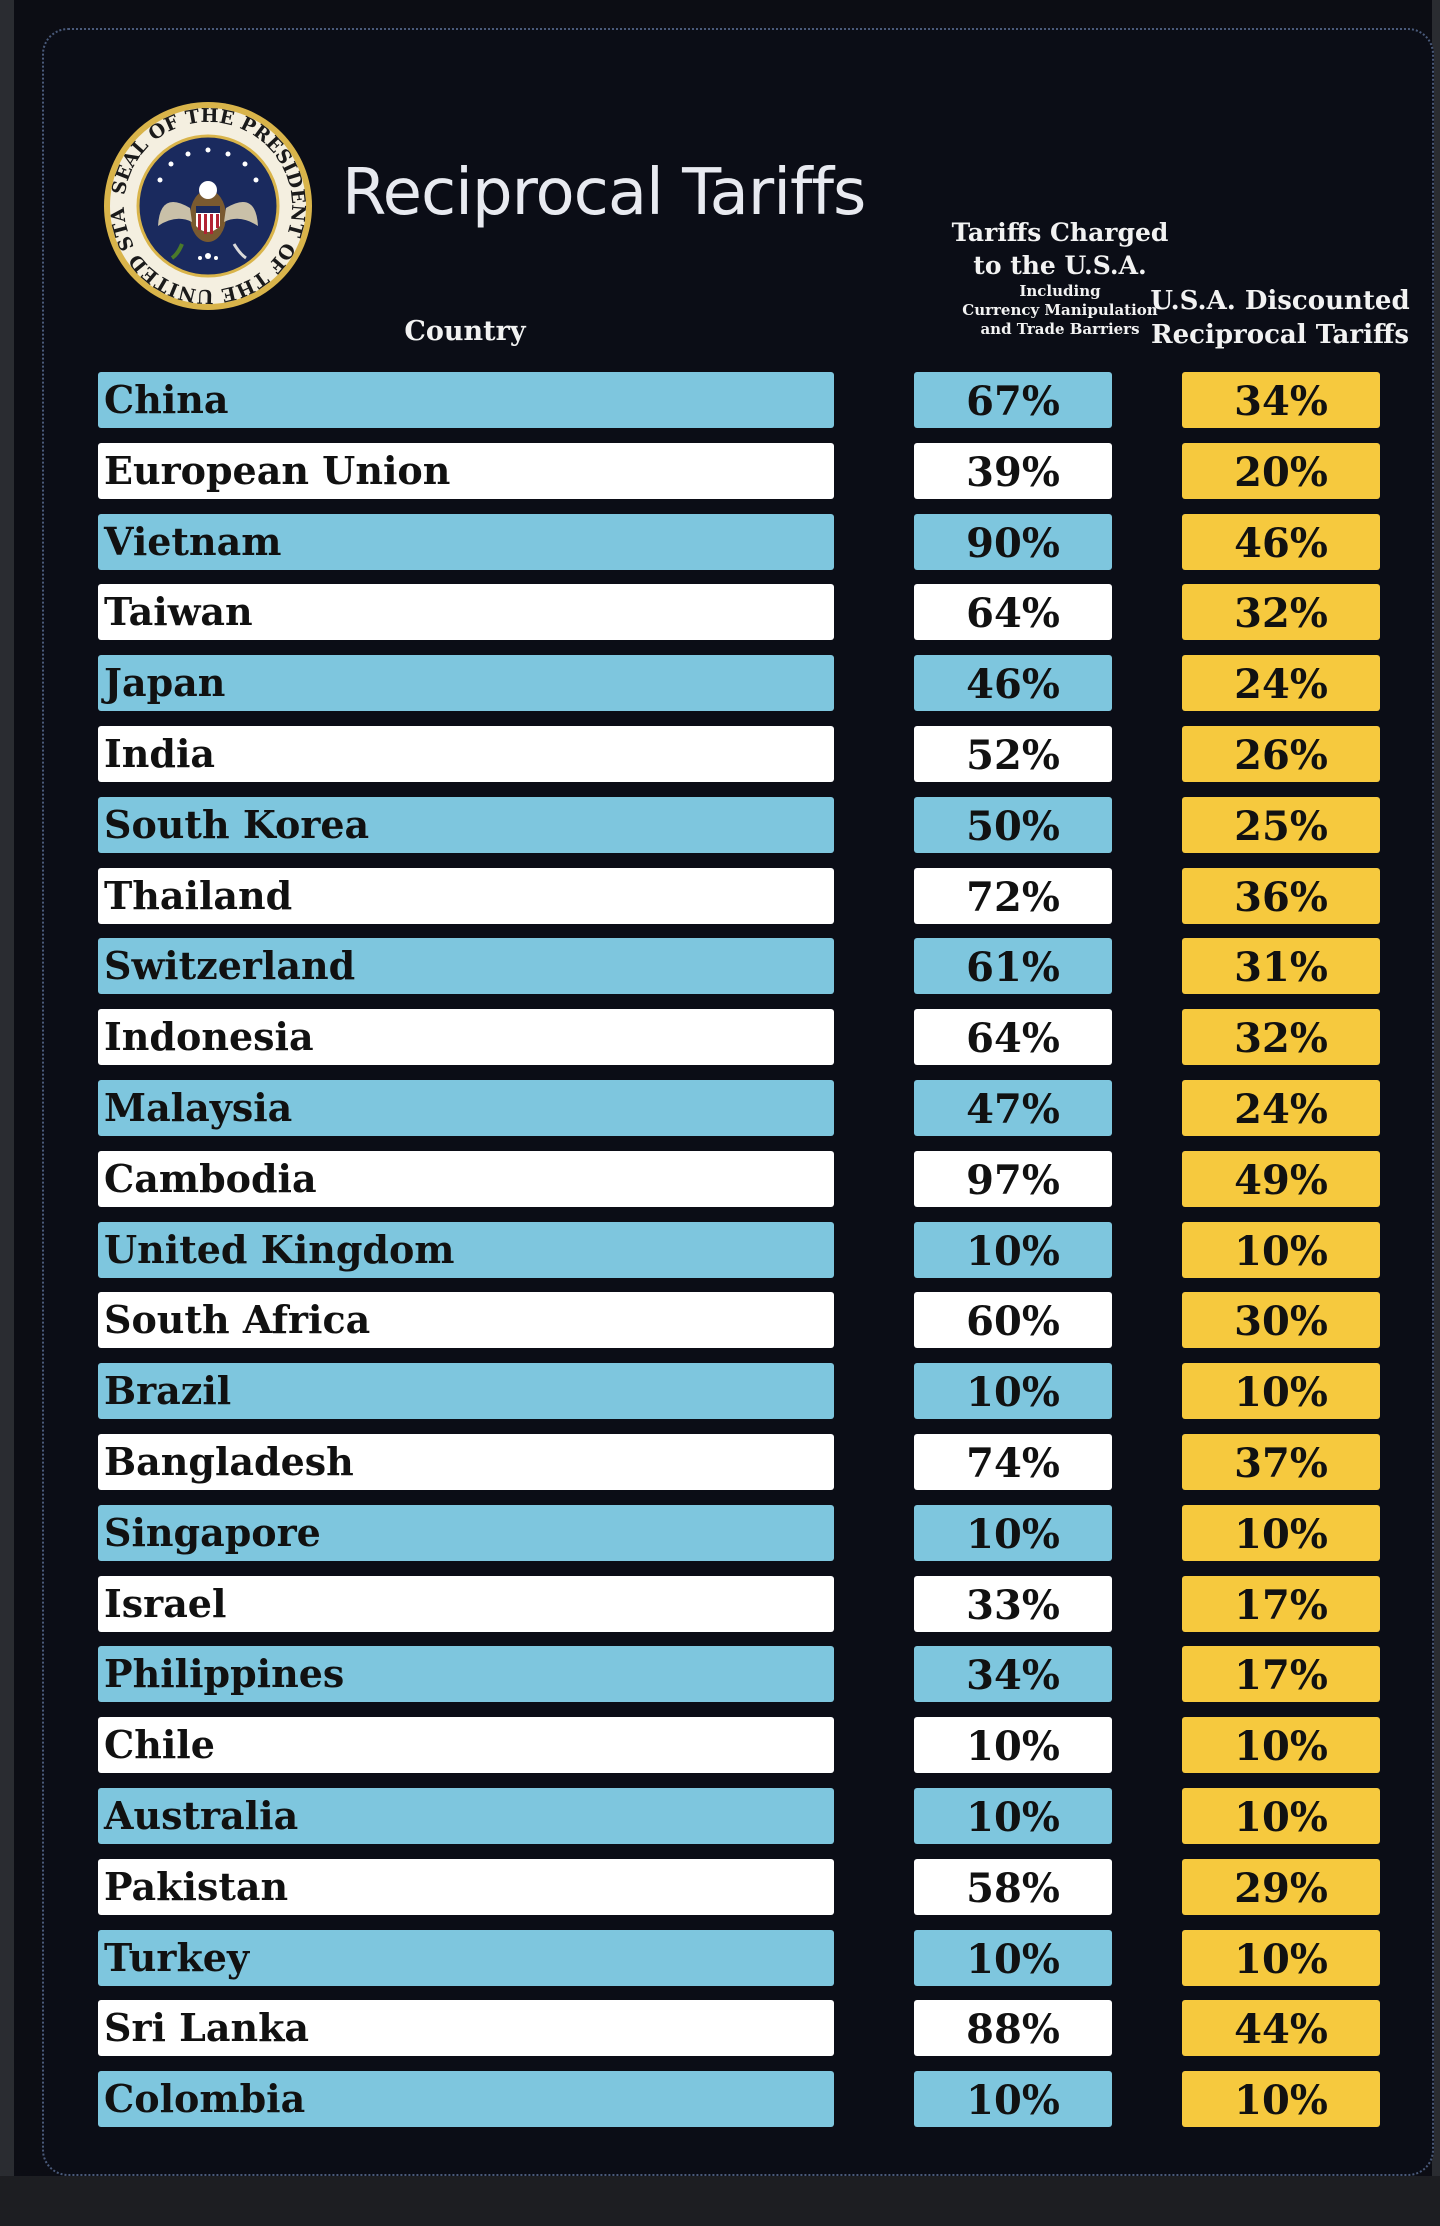 The height and width of the screenshot is (2226, 1440). I want to click on tariff-charged-cell: 33%, so click(1013, 1604).